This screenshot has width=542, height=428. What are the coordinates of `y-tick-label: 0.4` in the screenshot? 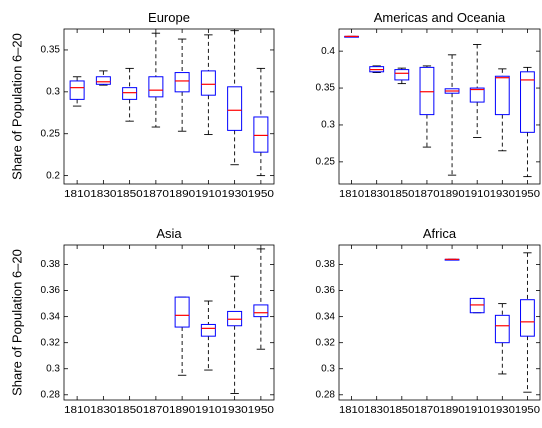 It's located at (328, 51).